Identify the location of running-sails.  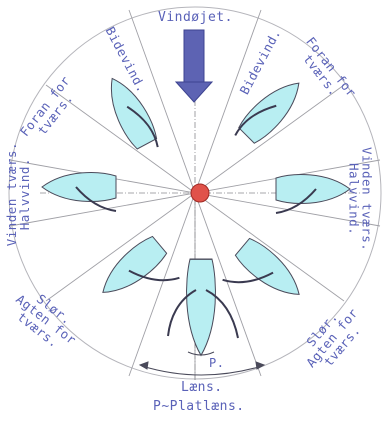
(203, 314).